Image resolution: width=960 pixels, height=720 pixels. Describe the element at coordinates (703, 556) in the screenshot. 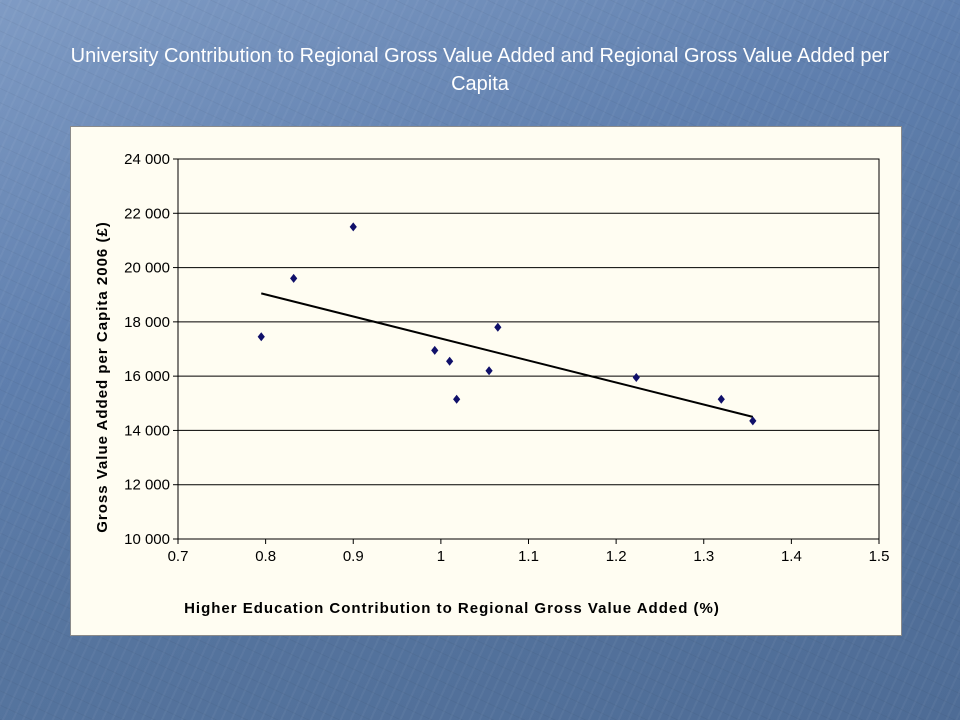

I see `x-tick-label: 1.3` at that location.